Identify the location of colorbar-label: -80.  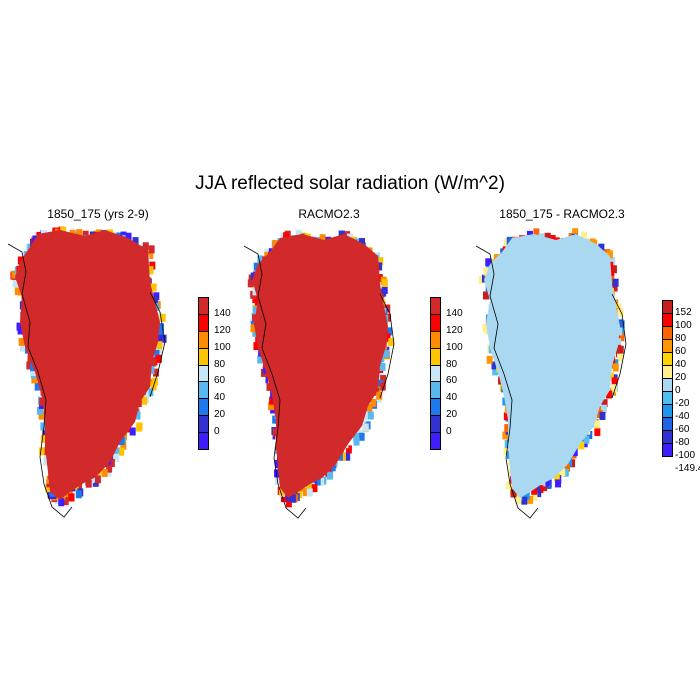
(682, 442).